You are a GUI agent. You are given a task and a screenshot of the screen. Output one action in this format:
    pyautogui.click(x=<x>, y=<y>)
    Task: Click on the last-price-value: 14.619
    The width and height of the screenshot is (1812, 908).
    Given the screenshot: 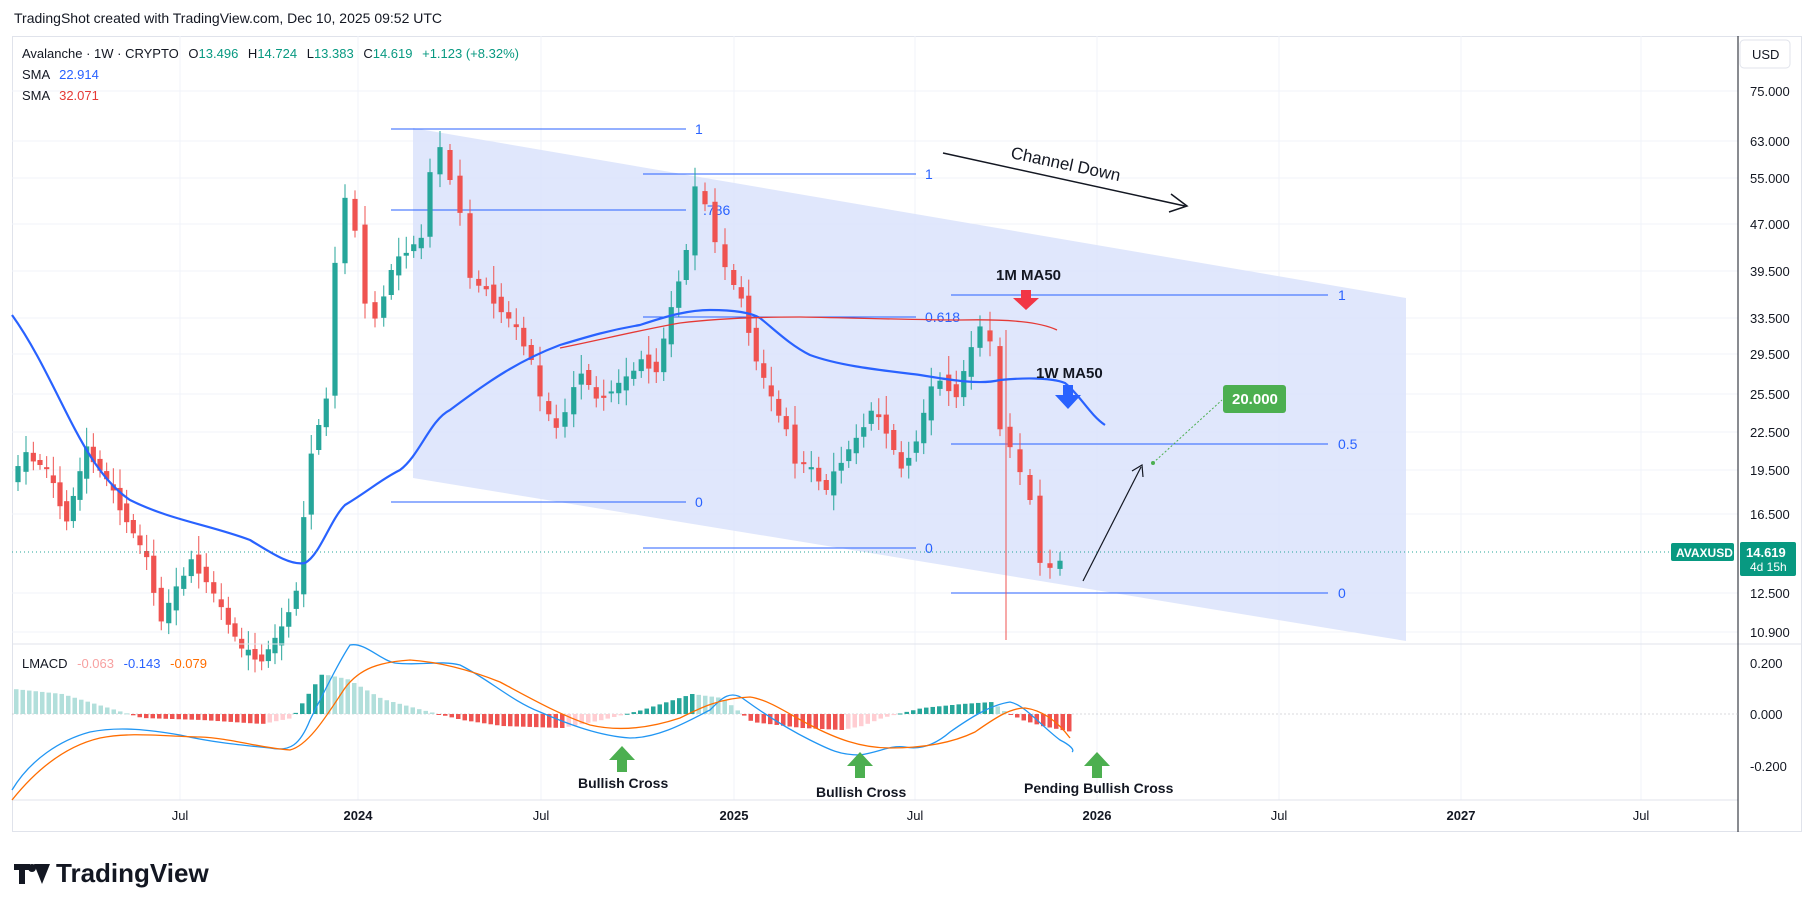 What is the action you would take?
    pyautogui.click(x=1766, y=552)
    